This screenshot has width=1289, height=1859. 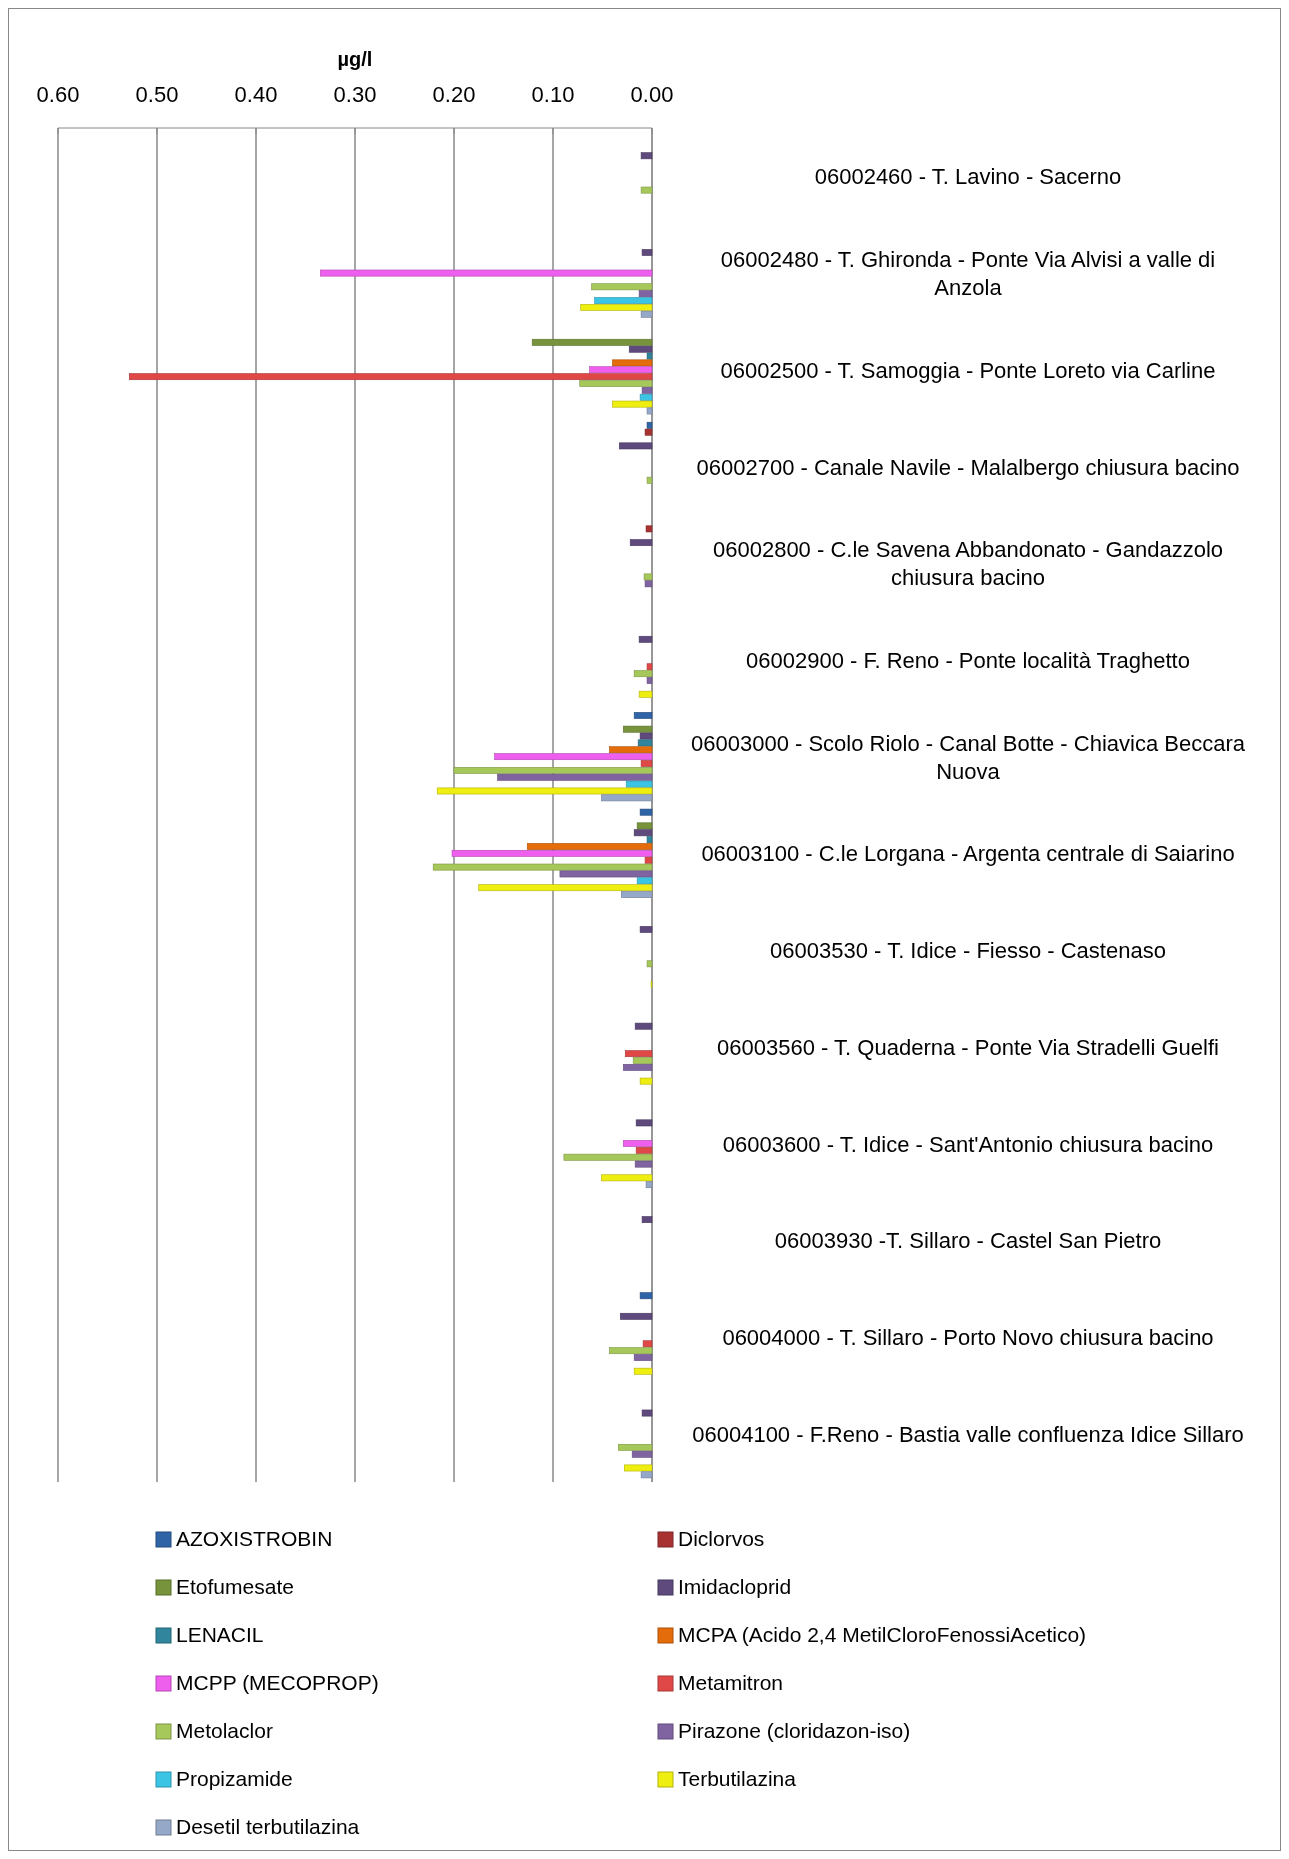 I want to click on legend-label: Imidacloprid, so click(x=735, y=1586).